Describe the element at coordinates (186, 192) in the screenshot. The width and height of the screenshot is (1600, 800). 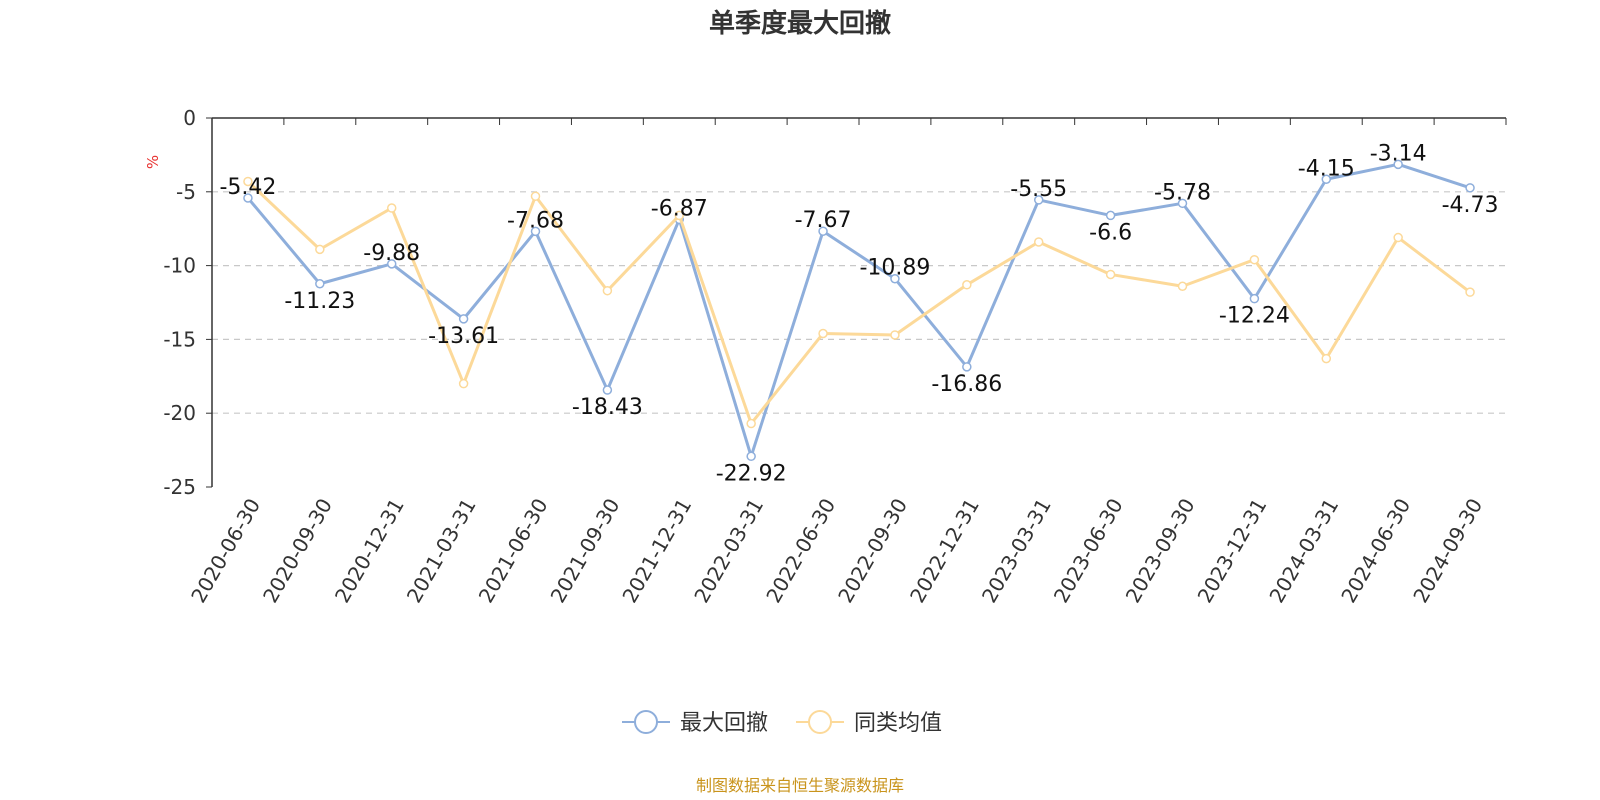
I see `y-tick-label: -5` at that location.